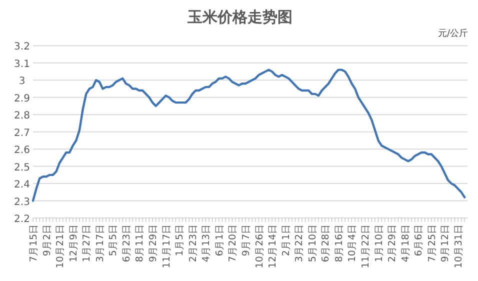 This screenshot has width=478, height=281. I want to click on y-tick-label: 2.9, so click(22, 98).